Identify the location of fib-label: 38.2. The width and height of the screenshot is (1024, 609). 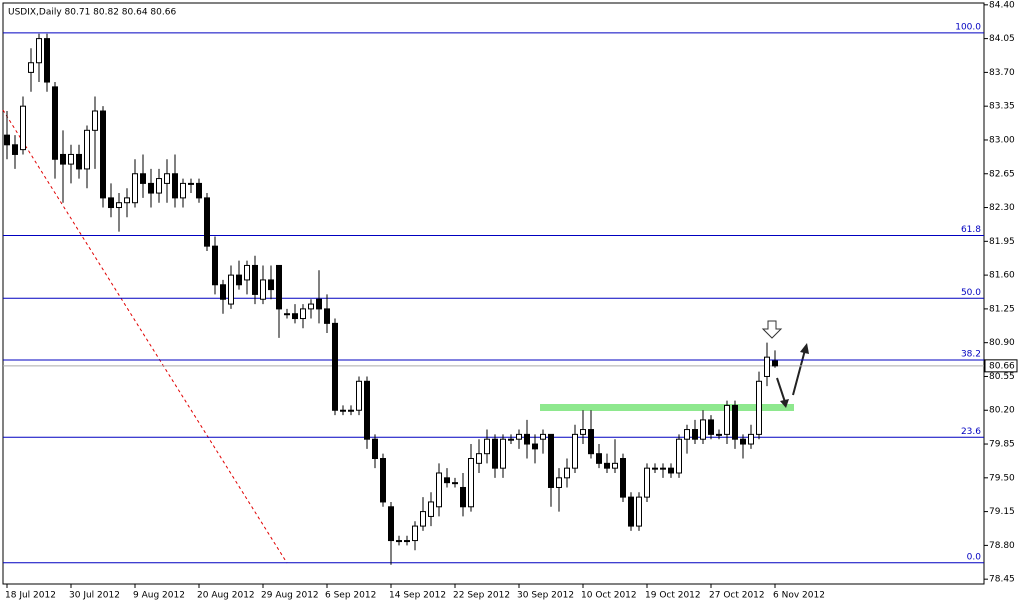
(971, 355).